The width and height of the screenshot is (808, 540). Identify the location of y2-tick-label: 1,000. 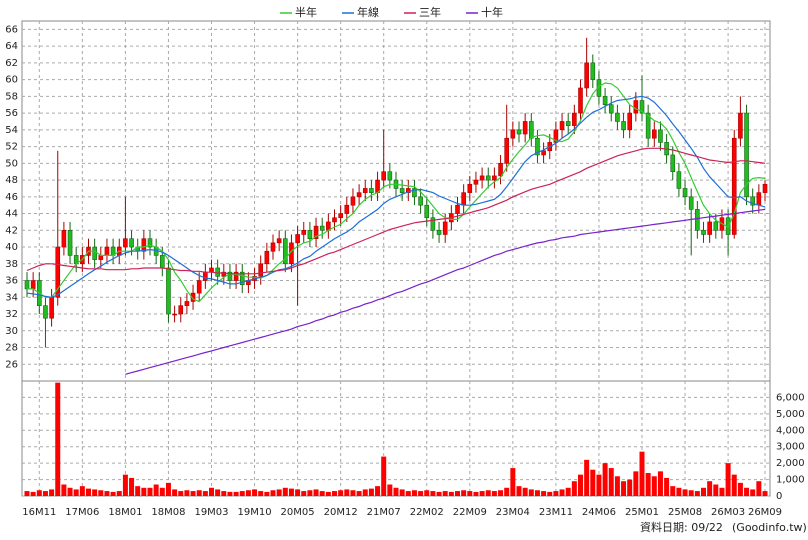
(790, 480).